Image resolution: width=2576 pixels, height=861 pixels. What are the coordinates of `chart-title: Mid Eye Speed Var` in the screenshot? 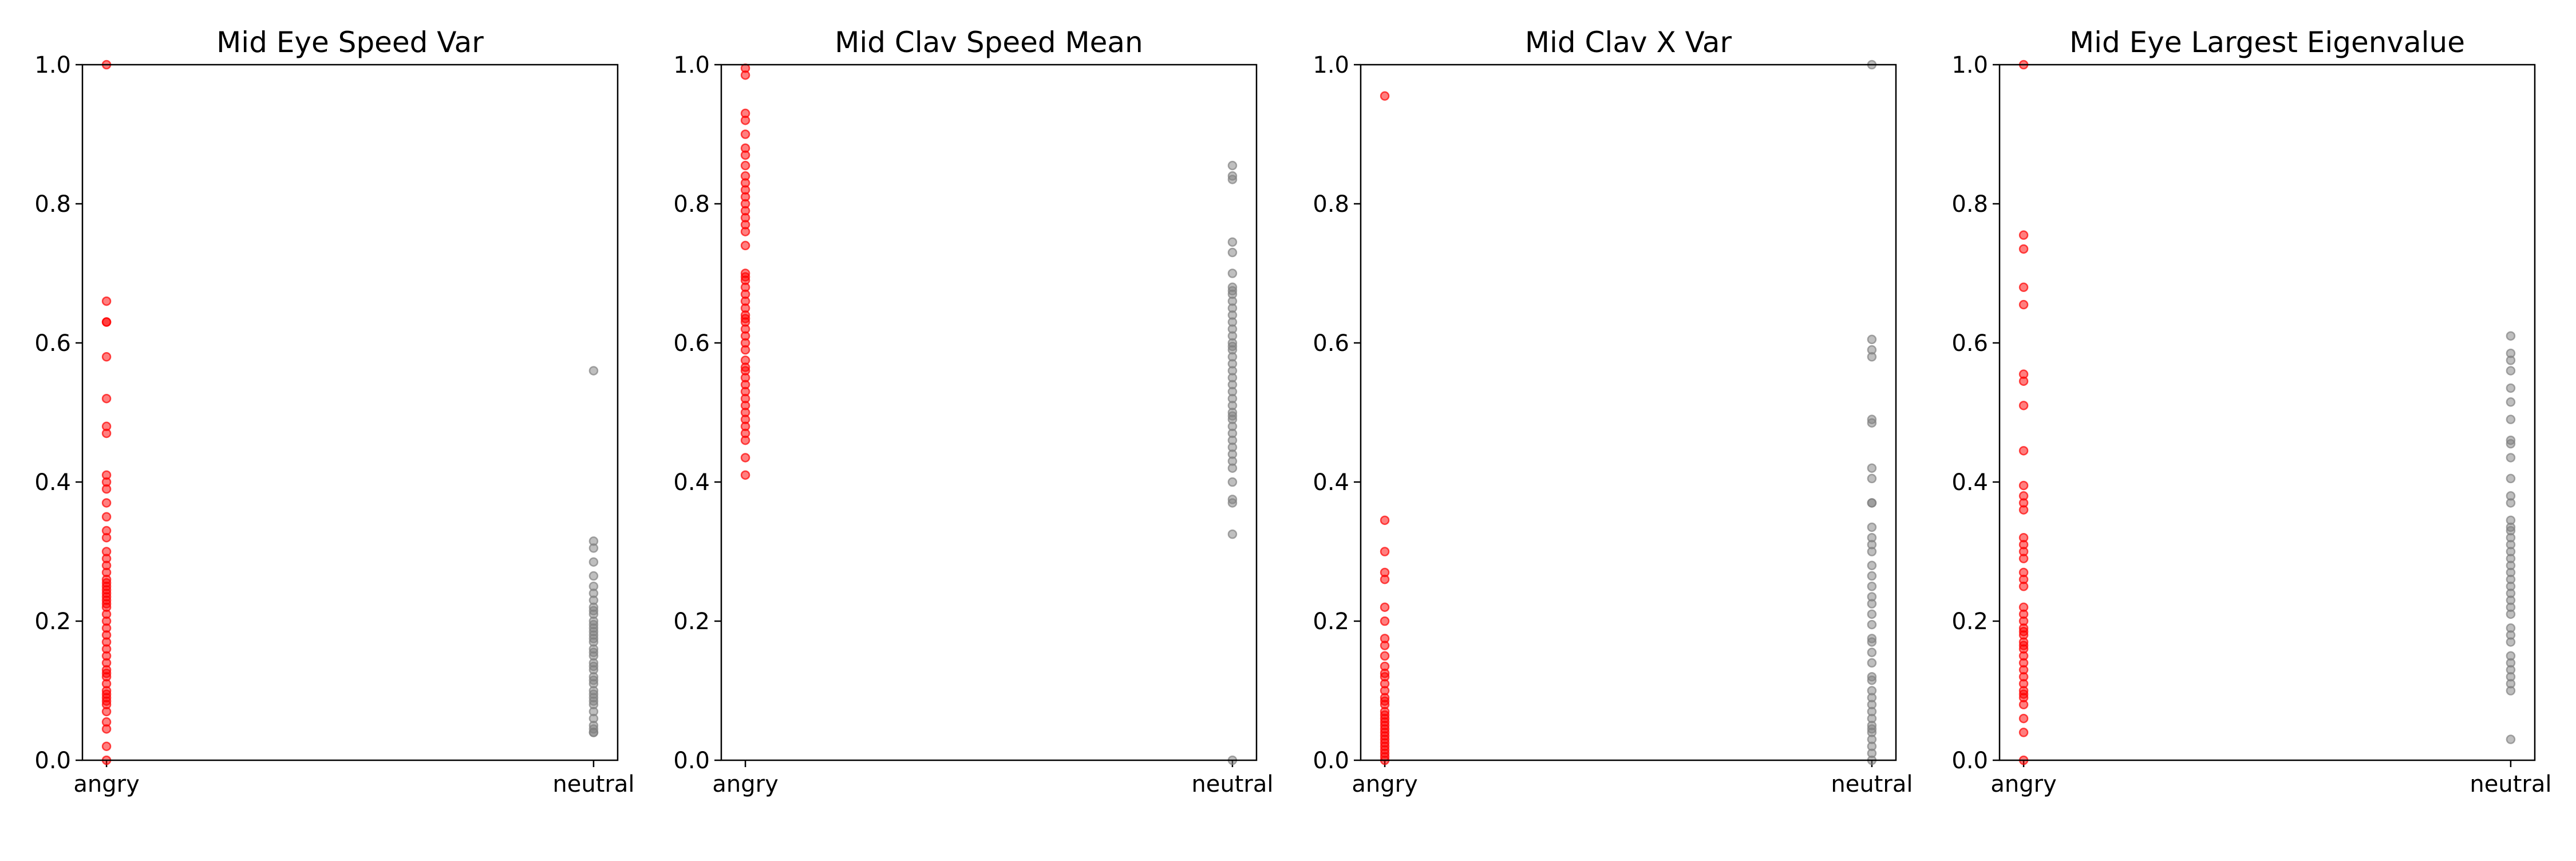 It's located at (350, 42).